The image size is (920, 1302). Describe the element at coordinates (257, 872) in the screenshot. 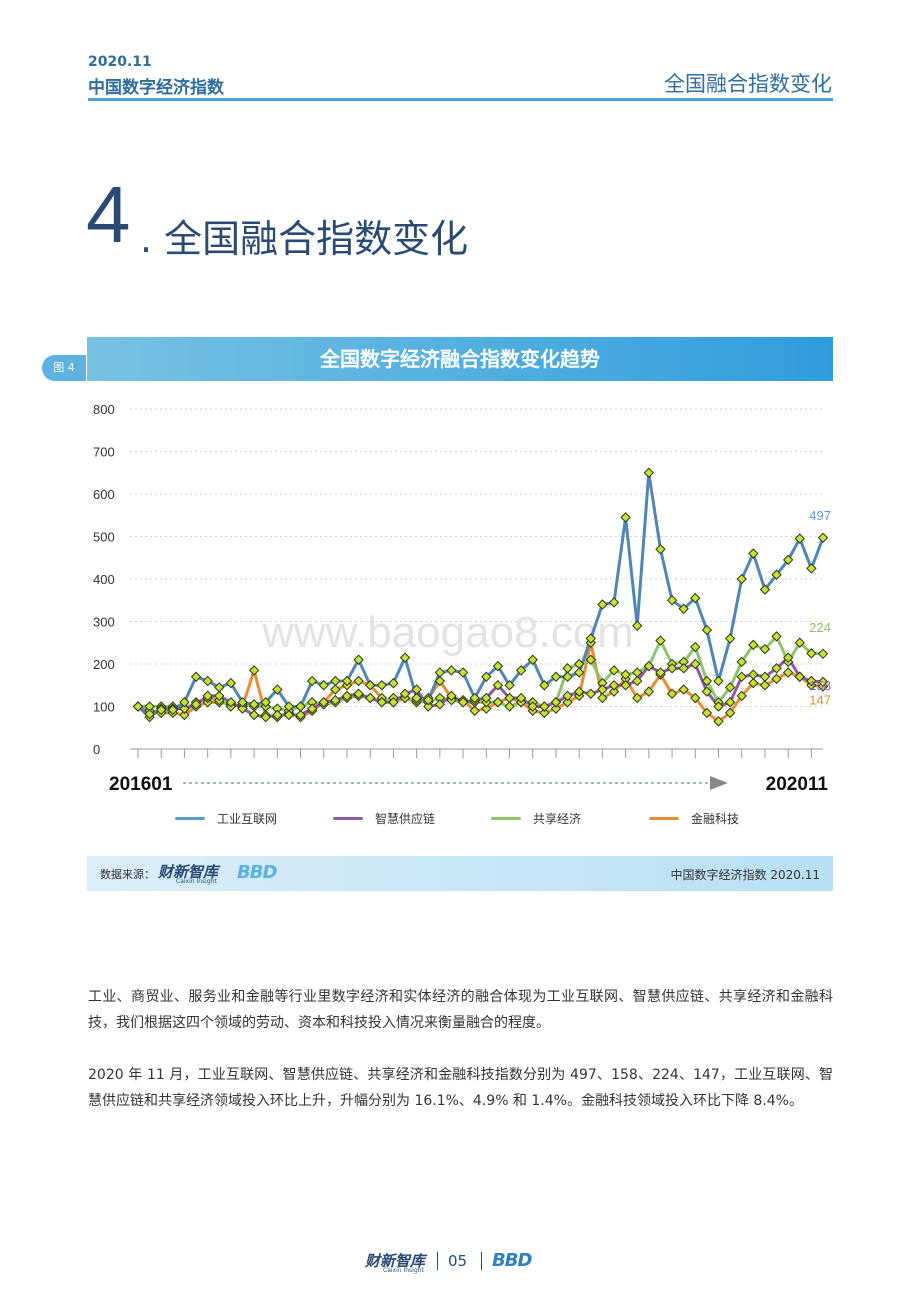

I see `bbd-logo: BBD` at that location.